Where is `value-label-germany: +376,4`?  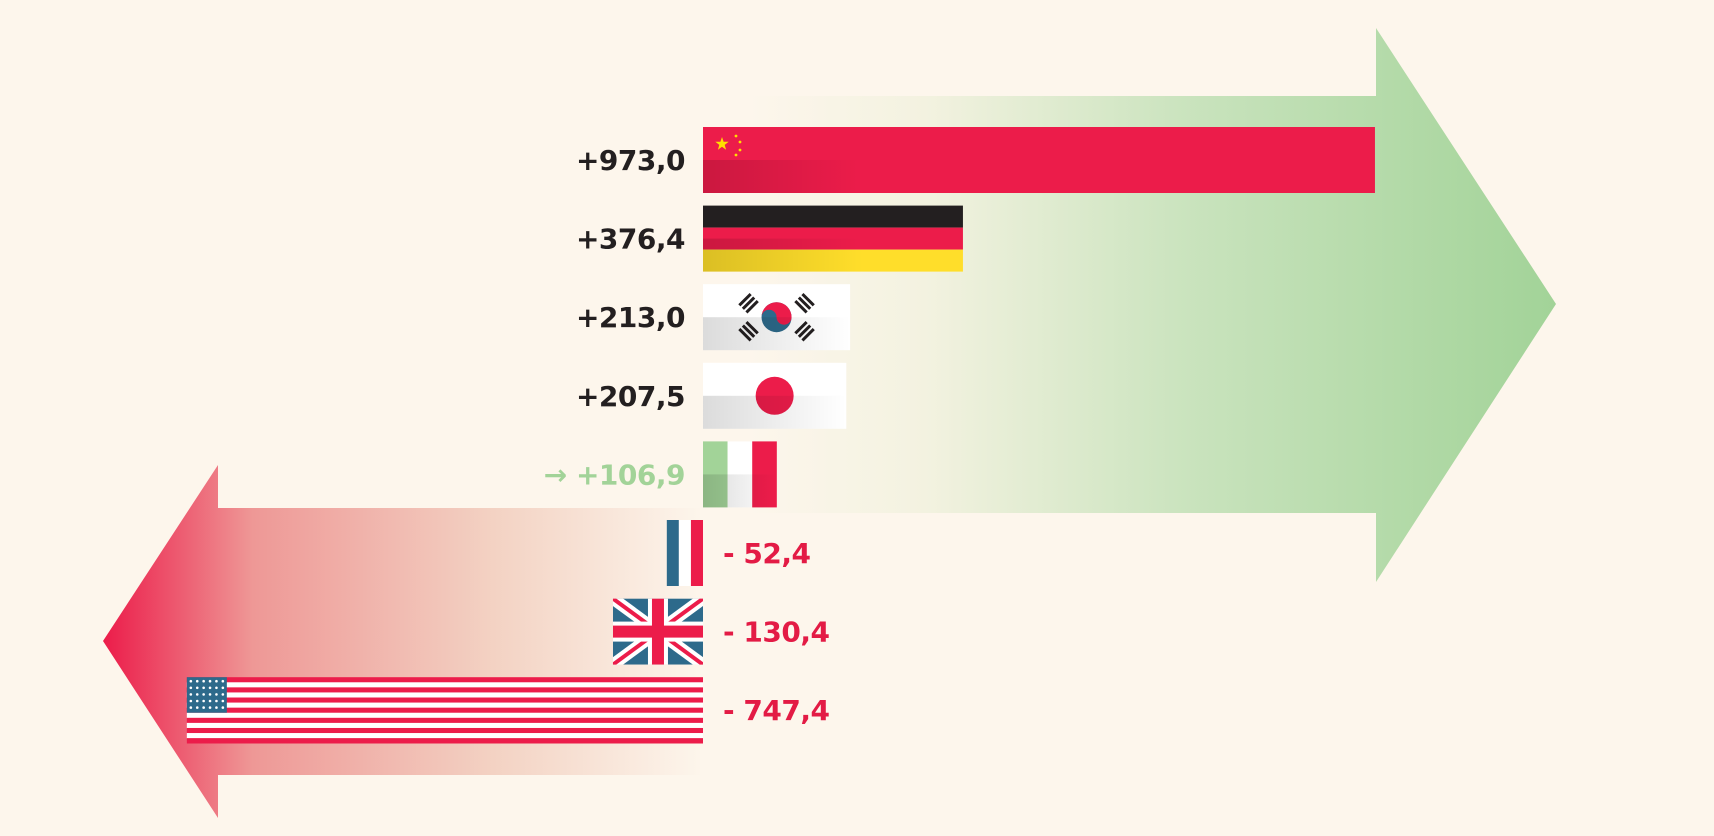 value-label-germany: +376,4 is located at coordinates (630, 239).